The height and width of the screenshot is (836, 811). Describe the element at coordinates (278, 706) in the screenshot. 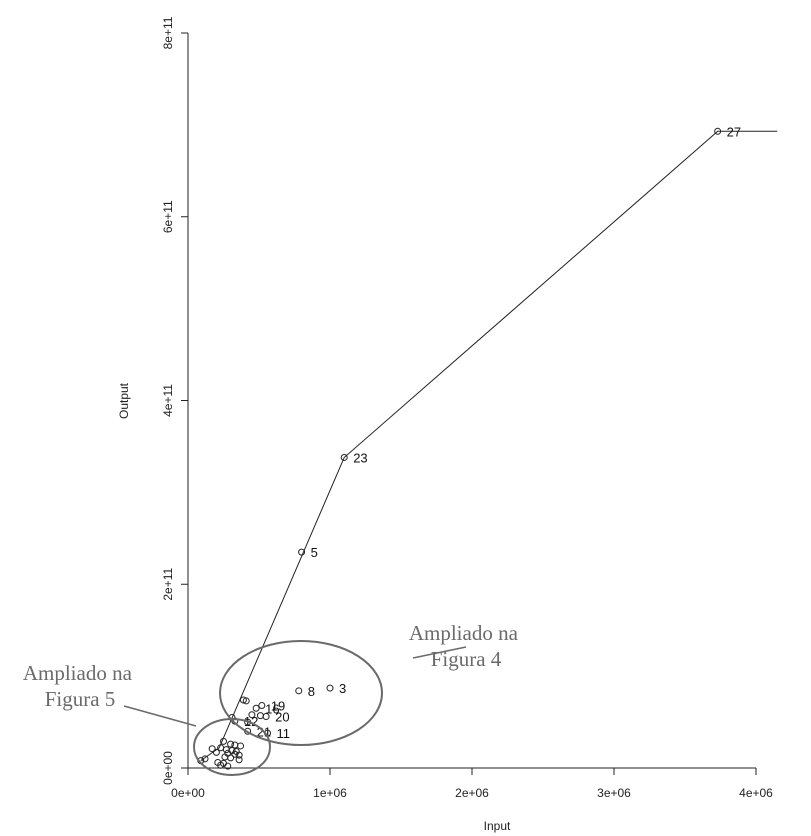

I see `point-label: 19` at that location.